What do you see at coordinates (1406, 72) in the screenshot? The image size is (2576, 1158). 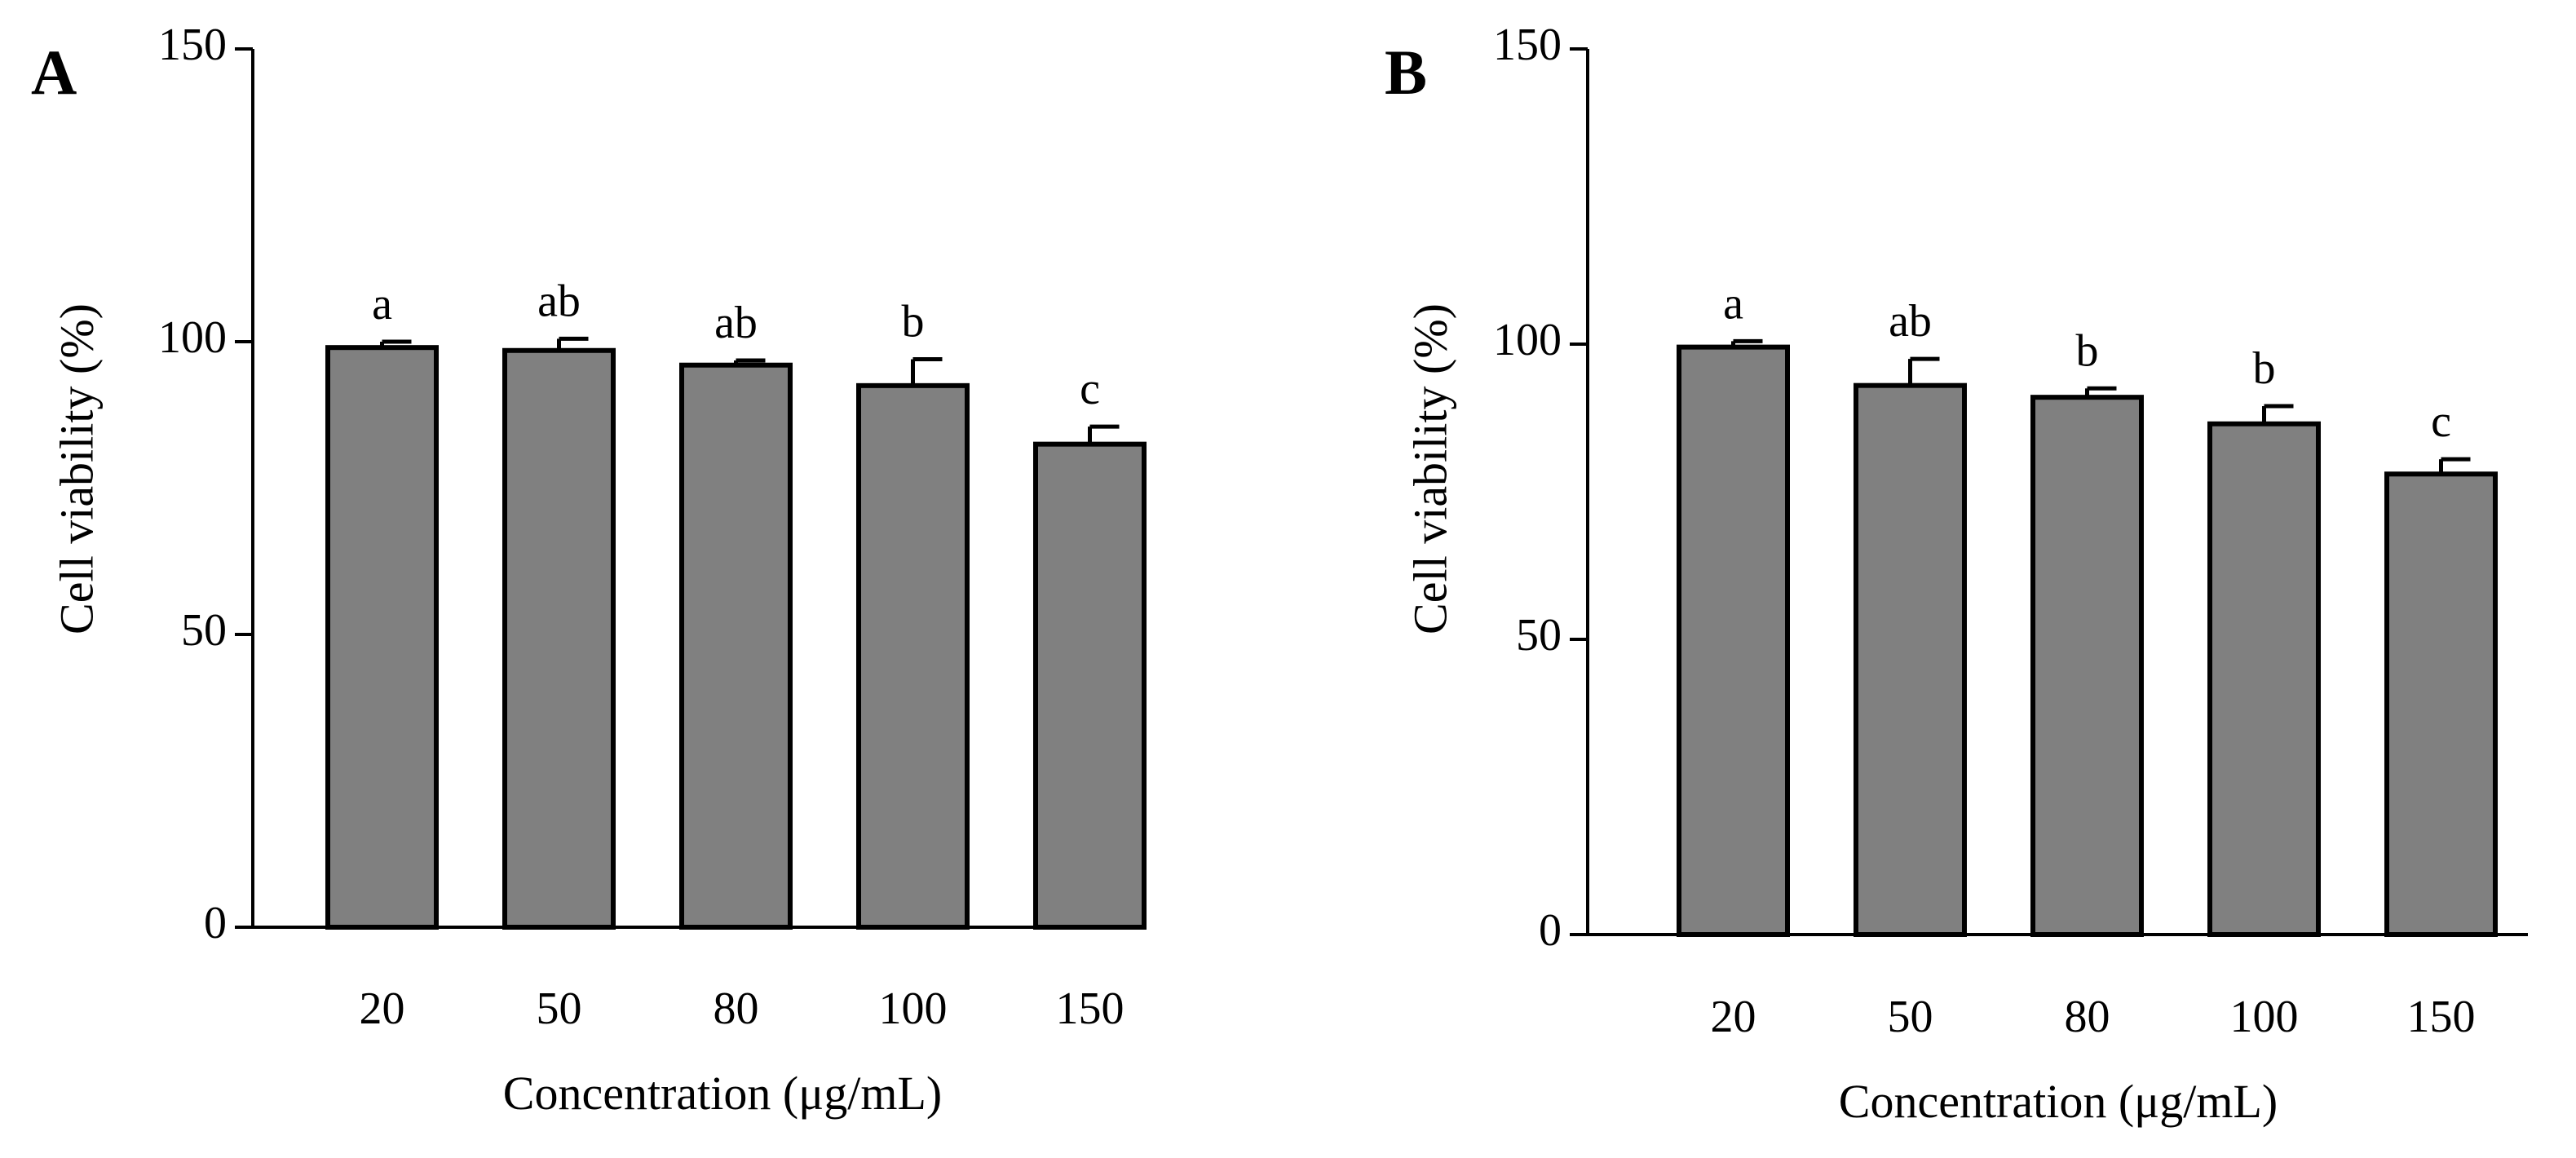 I see `panel-label: B` at bounding box center [1406, 72].